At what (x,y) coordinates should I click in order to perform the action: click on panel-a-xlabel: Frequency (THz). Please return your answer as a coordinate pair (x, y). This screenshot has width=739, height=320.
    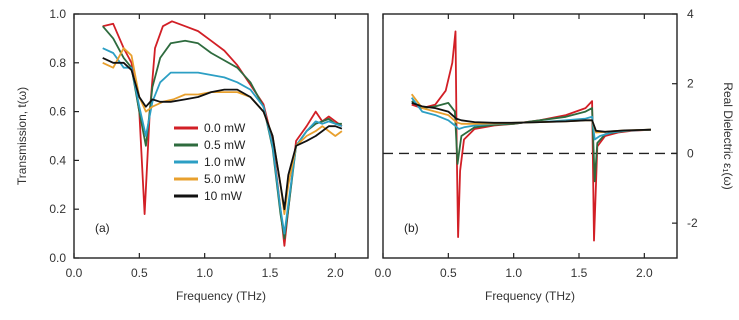
    Looking at the image, I should click on (221, 296).